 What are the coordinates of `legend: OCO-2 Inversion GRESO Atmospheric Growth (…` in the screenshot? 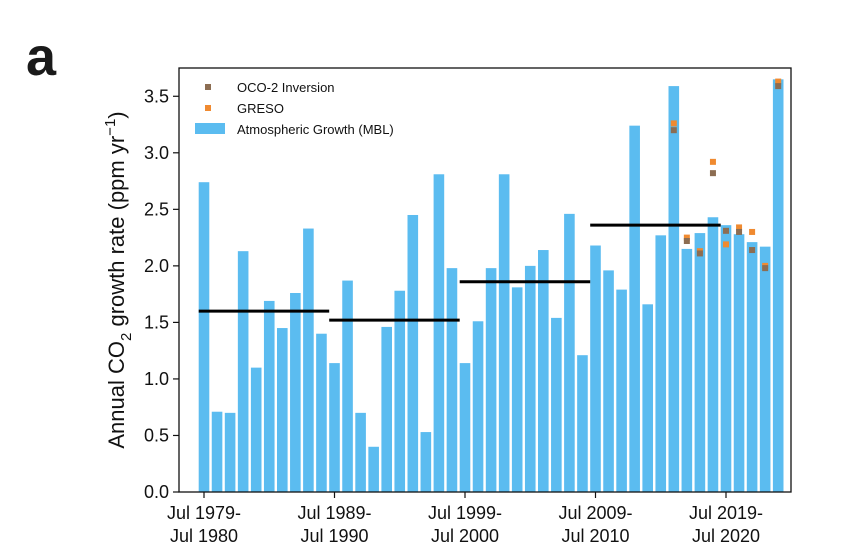 It's located at (294, 108).